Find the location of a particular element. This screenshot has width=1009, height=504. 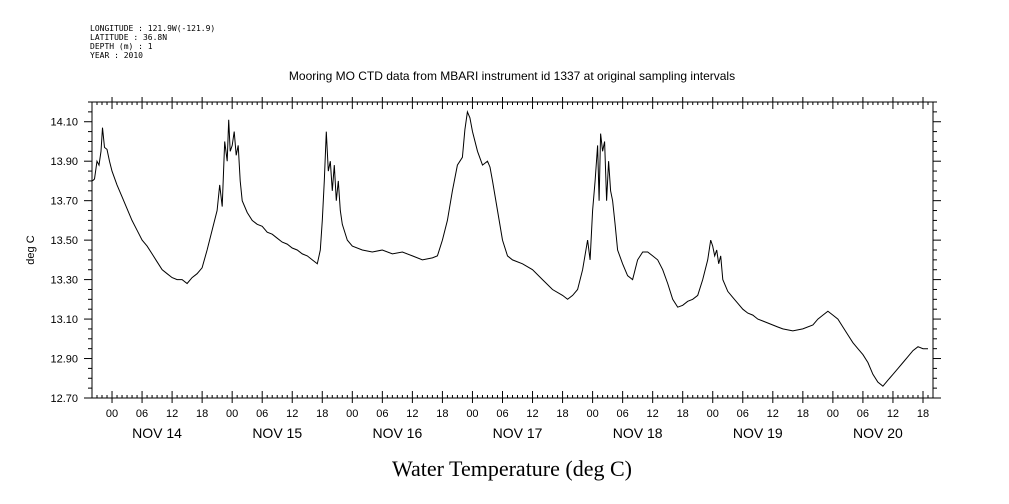

y-axis-tick-labels: 14.10 13.90 13.70 13.50 13.30 13.10 12.90 12.70 is located at coordinates (64, 261).